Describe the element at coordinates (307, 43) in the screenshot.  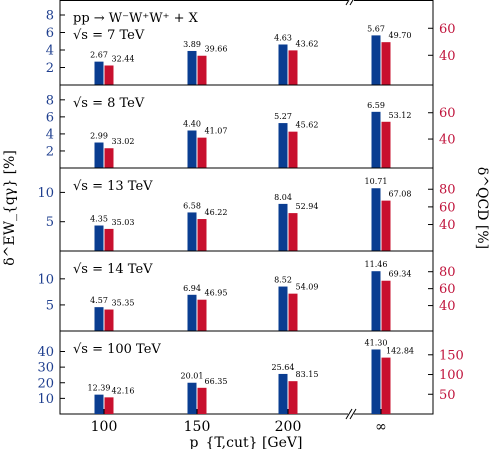
I see `qcd-value-label: 43.62` at that location.